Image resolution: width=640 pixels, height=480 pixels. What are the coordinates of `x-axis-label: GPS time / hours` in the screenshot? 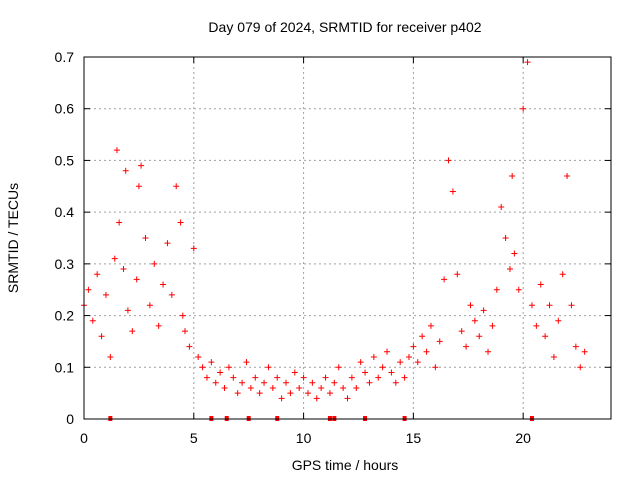 It's located at (345, 465).